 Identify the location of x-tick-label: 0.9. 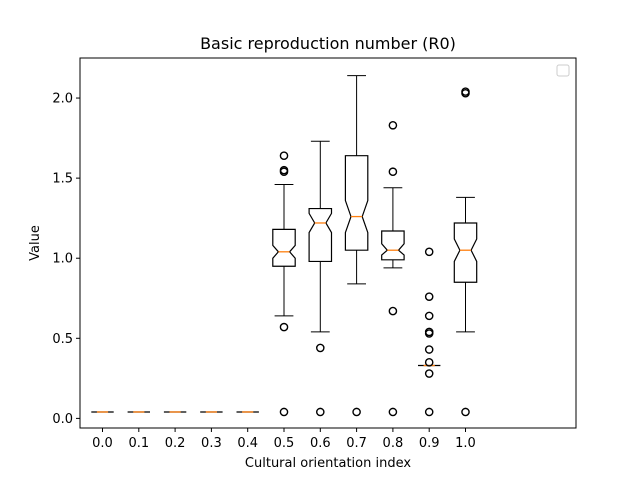
(429, 443).